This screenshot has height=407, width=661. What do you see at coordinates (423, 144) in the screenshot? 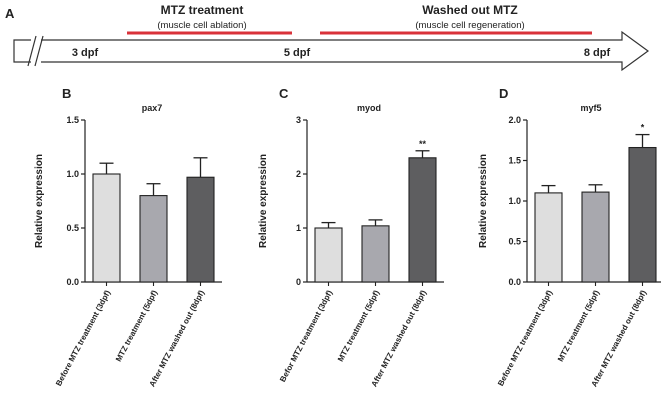
I see `significance-marker: **` at bounding box center [423, 144].